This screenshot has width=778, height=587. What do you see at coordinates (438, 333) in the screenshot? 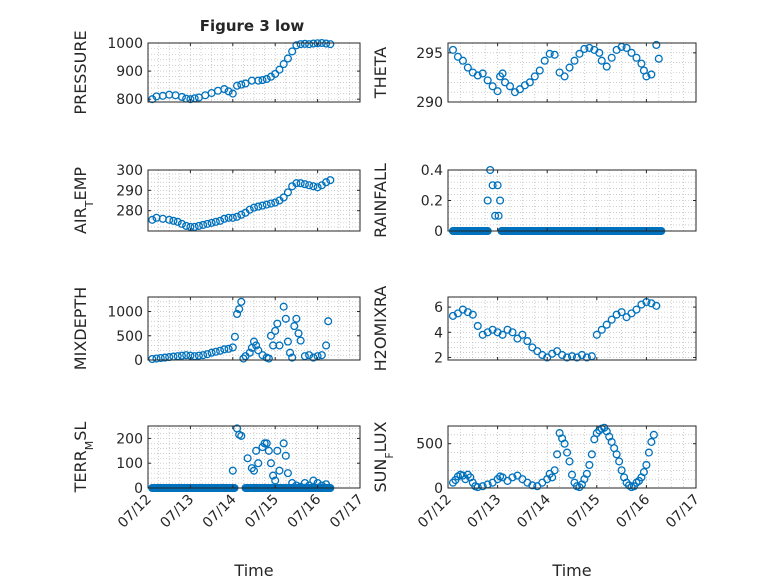
I see `y-tick-label: 4` at bounding box center [438, 333].